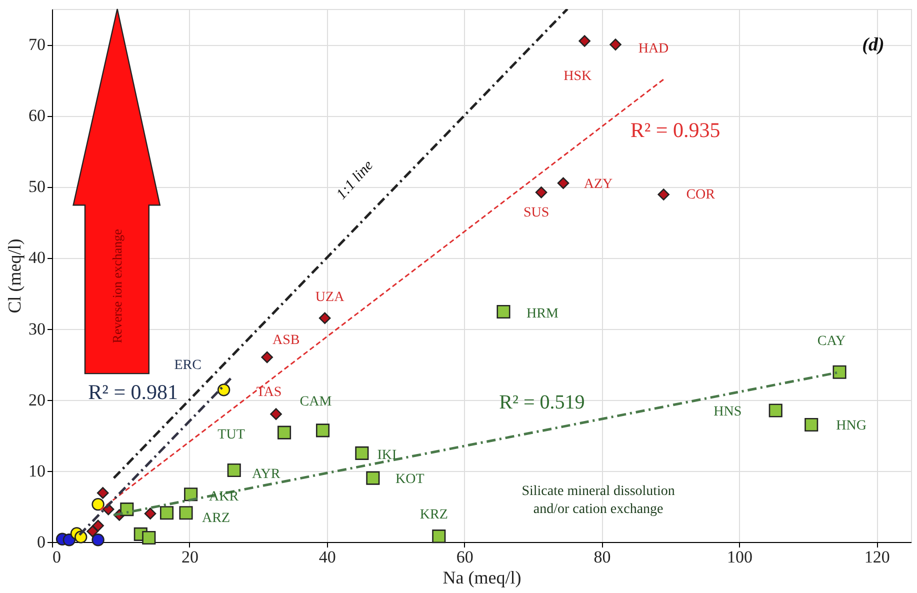 The height and width of the screenshot is (593, 917). What do you see at coordinates (316, 402) in the screenshot?
I see `annotation: CAM` at bounding box center [316, 402].